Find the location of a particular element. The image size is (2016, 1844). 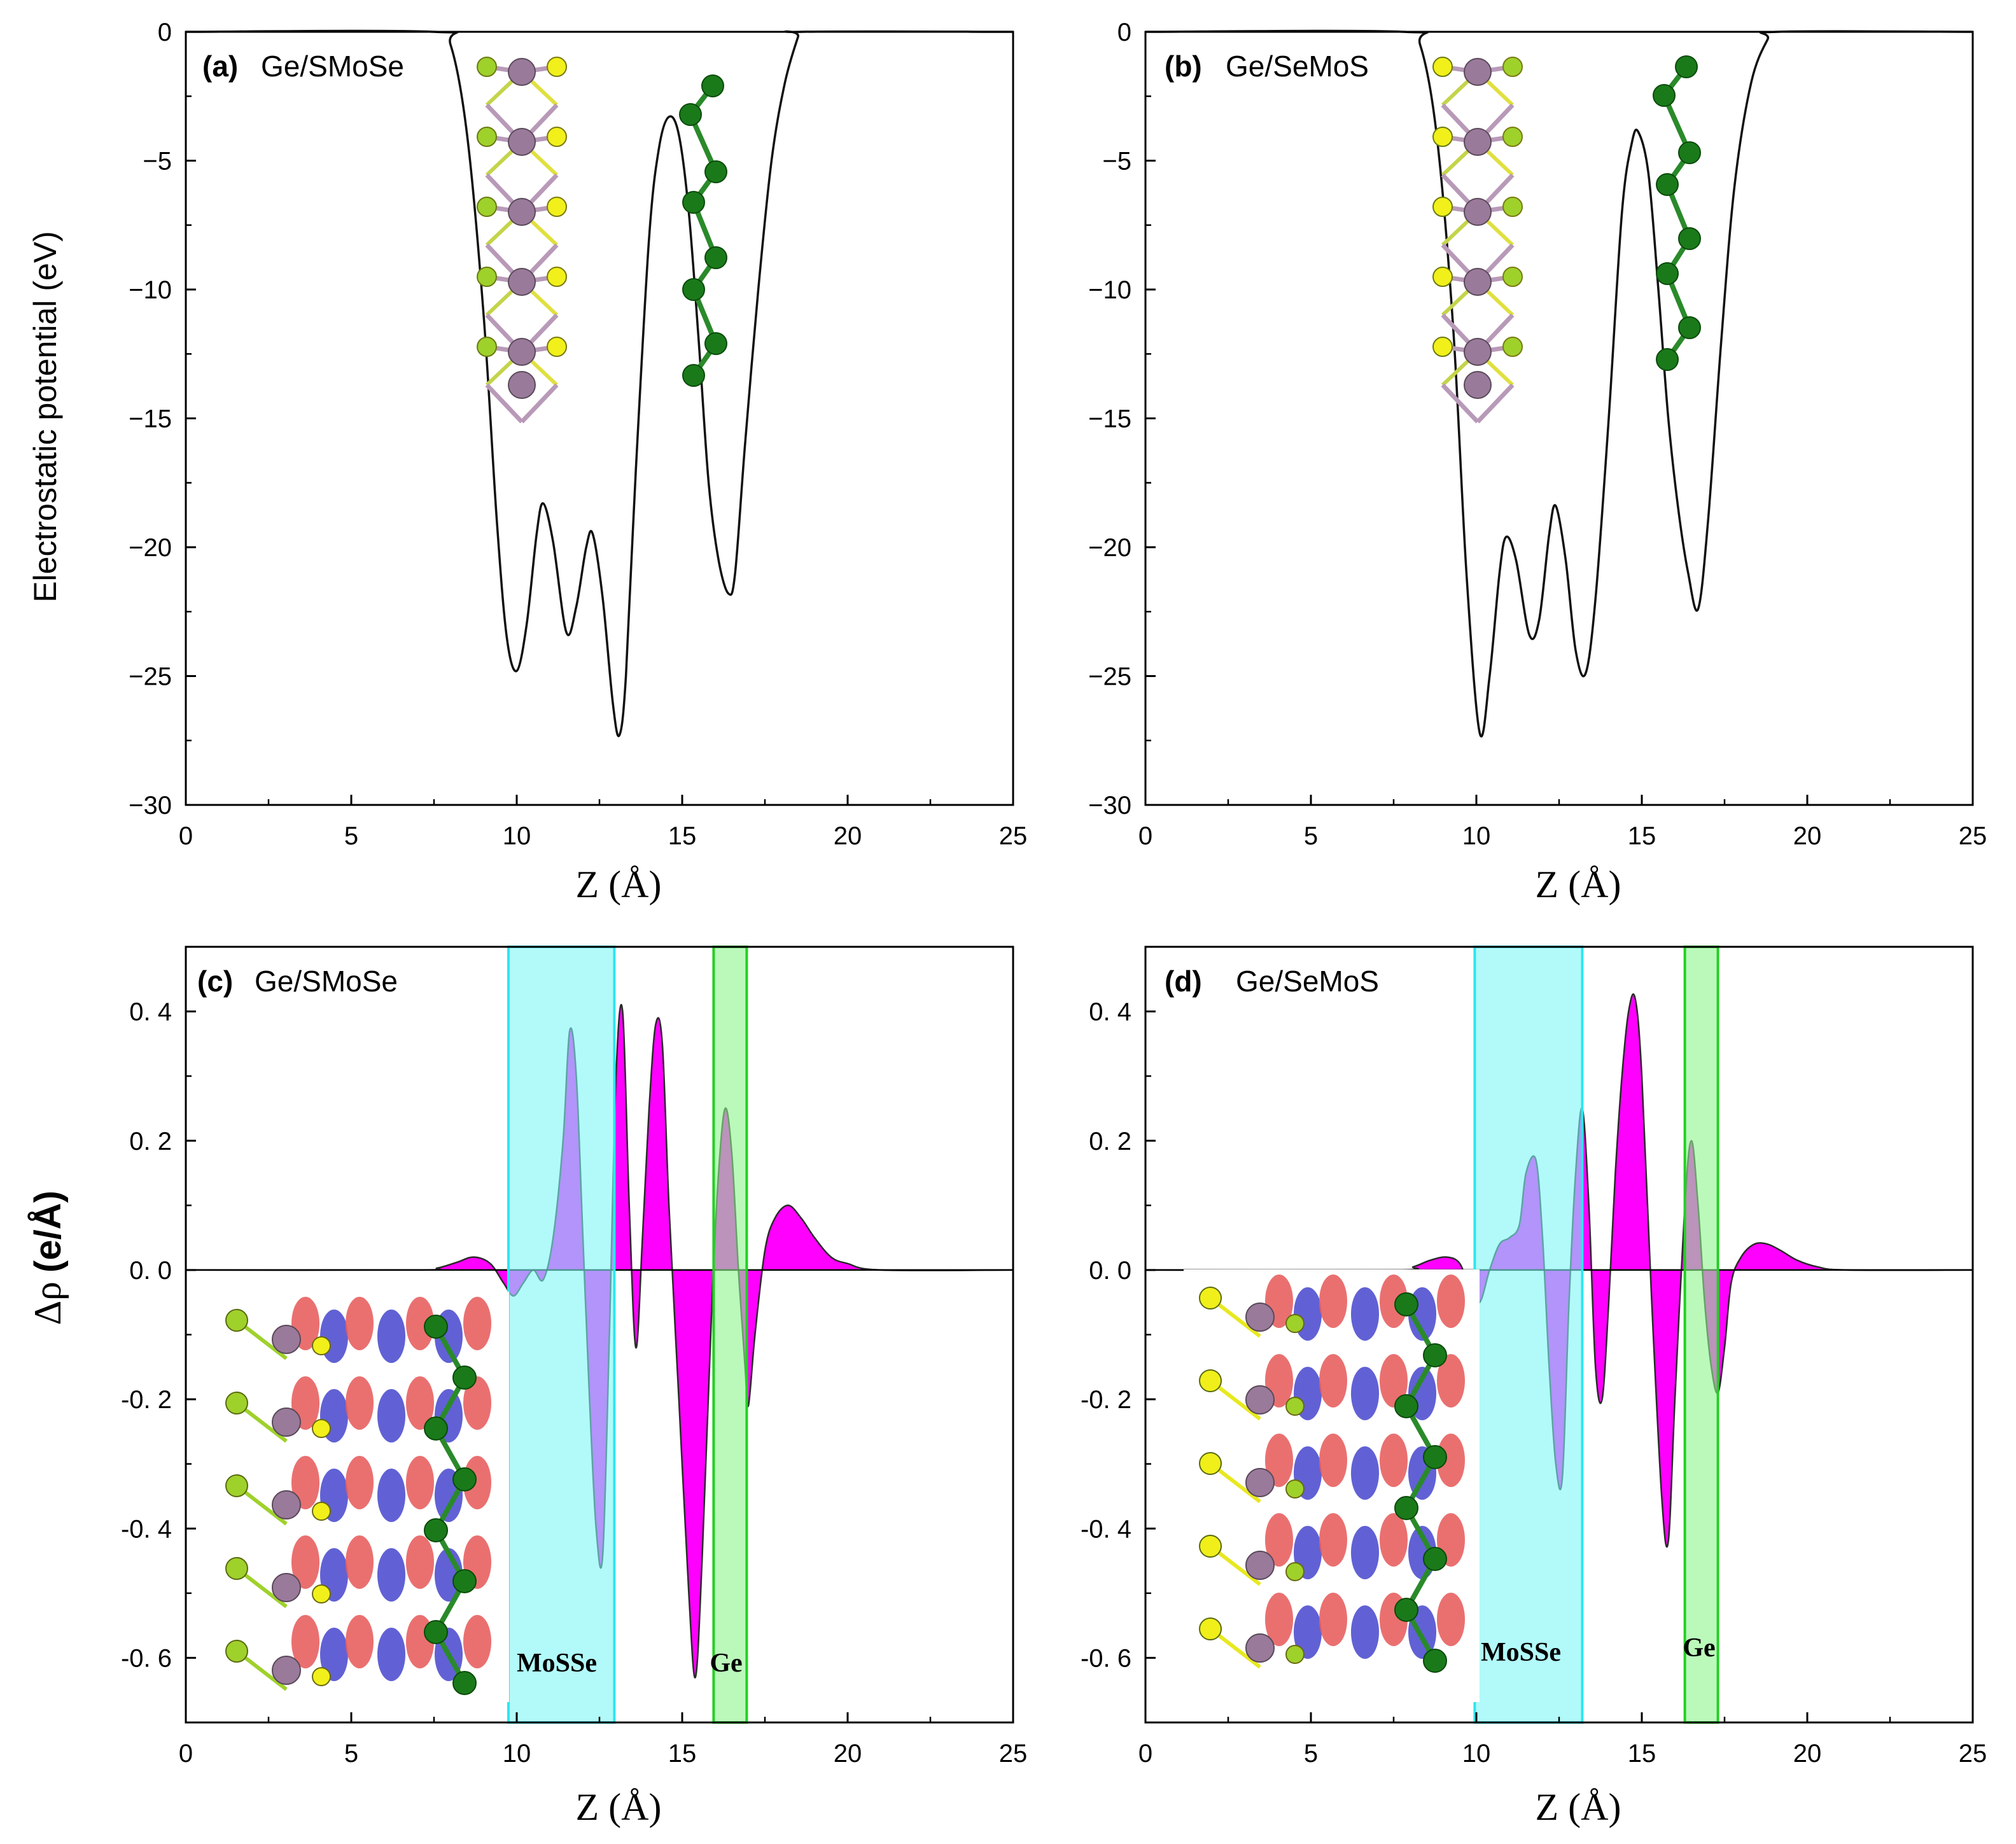

panel-d-region-mosse is located at coordinates (1528, 1335).